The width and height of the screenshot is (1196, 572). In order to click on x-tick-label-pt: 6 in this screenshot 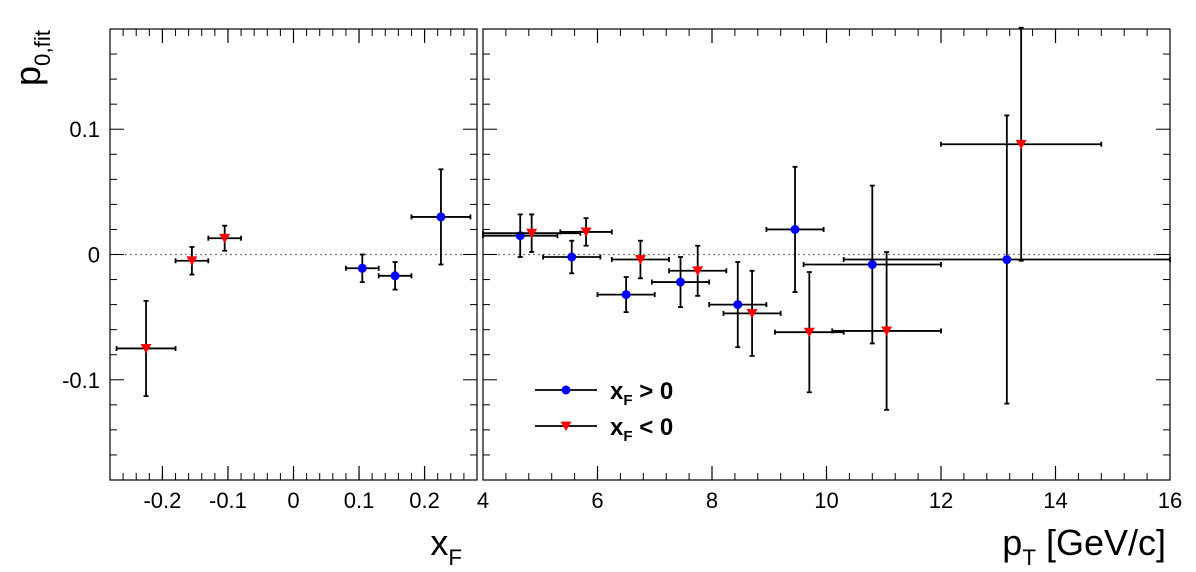, I will do `click(597, 500)`.